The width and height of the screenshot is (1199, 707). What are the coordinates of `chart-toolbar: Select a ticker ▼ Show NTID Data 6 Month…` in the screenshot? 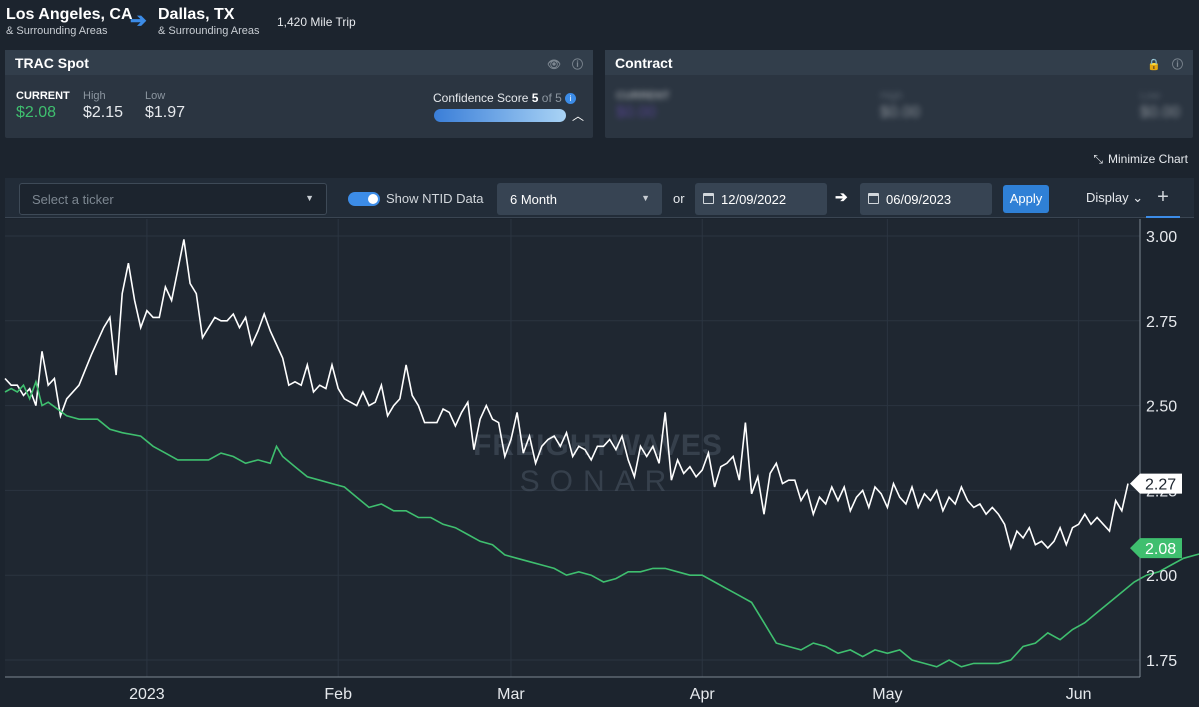 It's located at (599, 198).